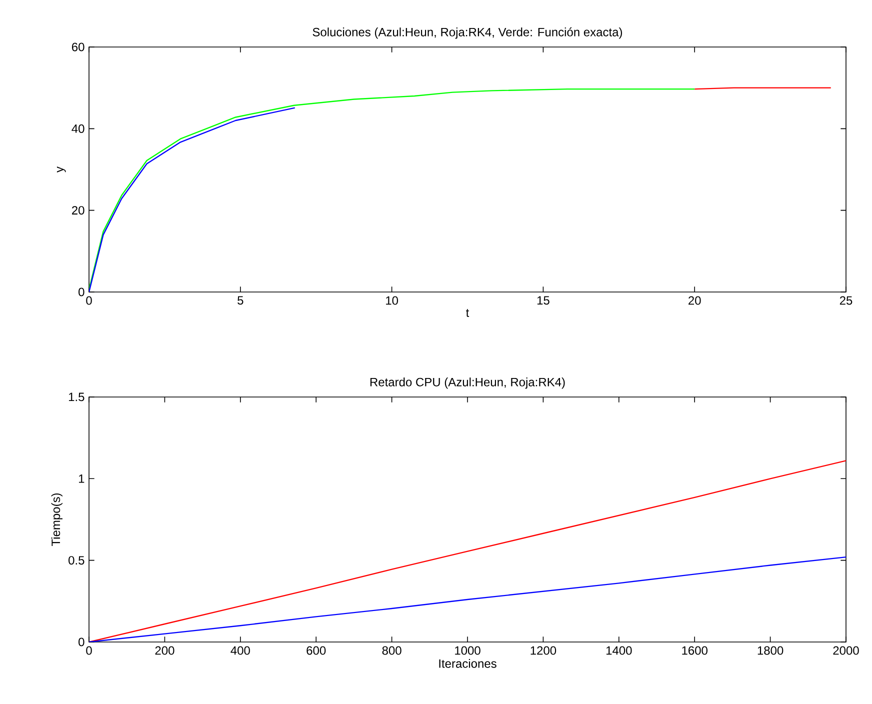 This screenshot has width=872, height=704. What do you see at coordinates (467, 663) in the screenshot?
I see `x-axis-title: Iteraciones` at bounding box center [467, 663].